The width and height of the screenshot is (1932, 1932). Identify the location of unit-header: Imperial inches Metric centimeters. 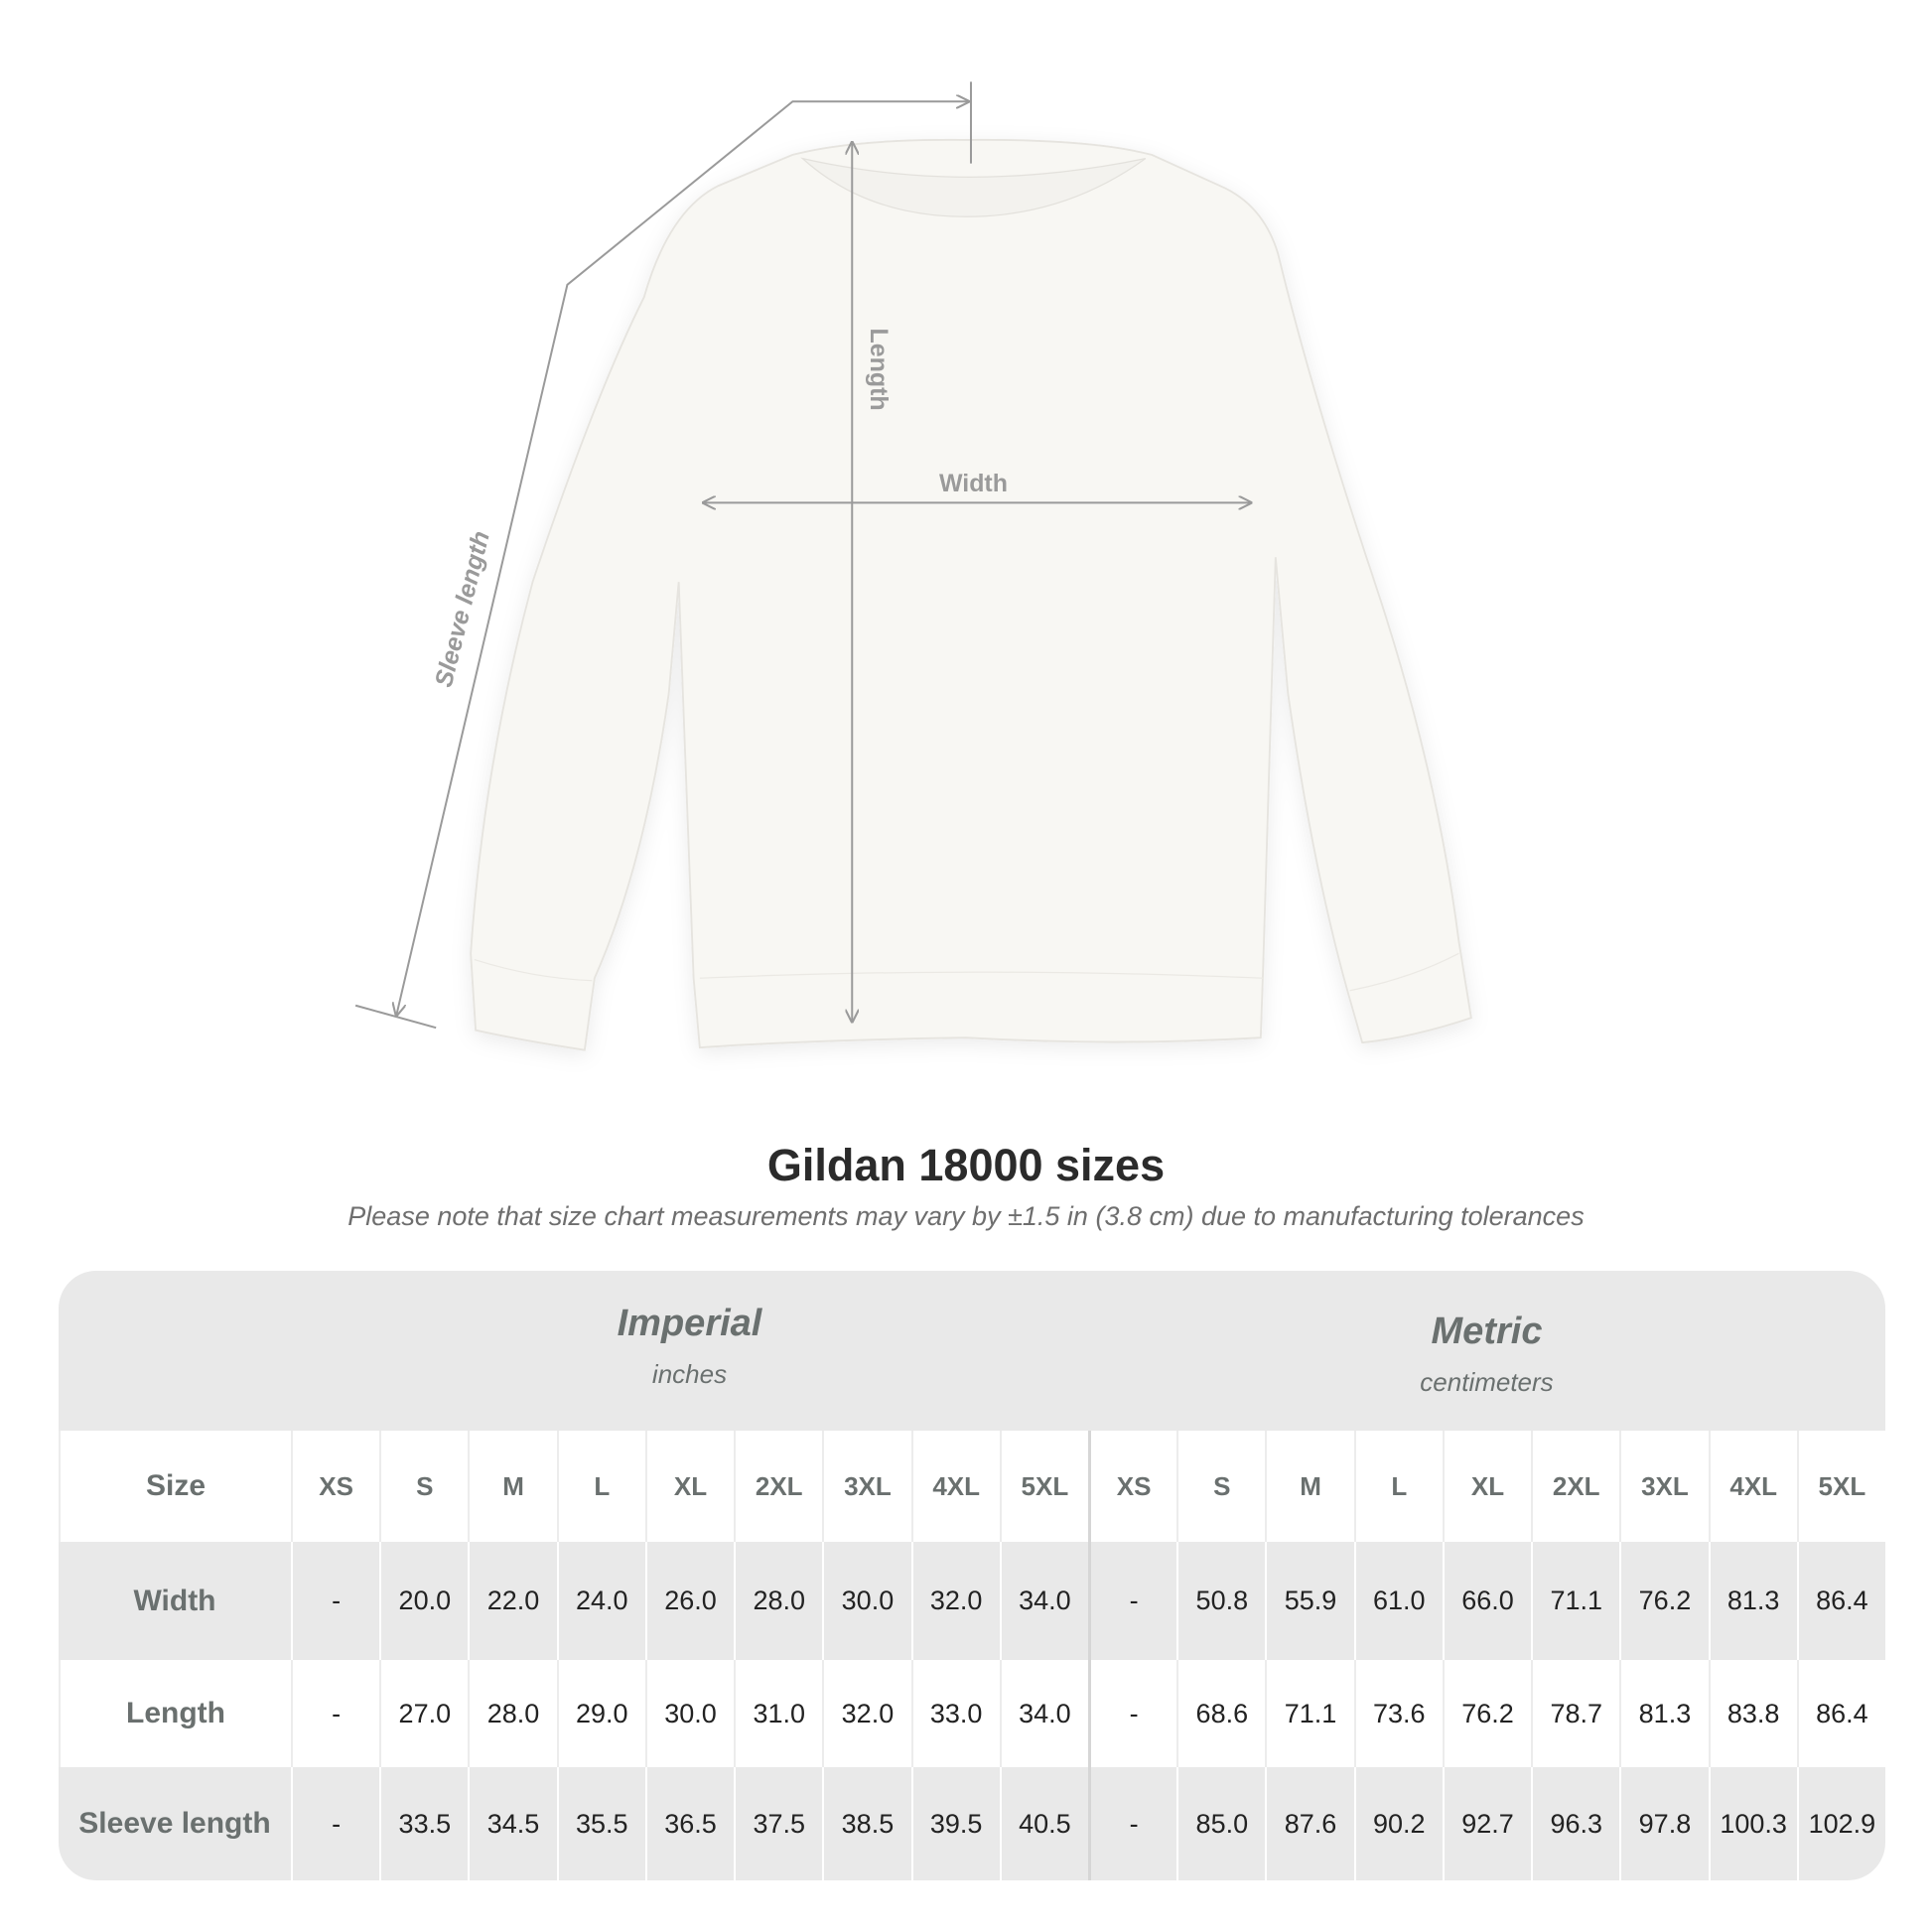
(972, 1351).